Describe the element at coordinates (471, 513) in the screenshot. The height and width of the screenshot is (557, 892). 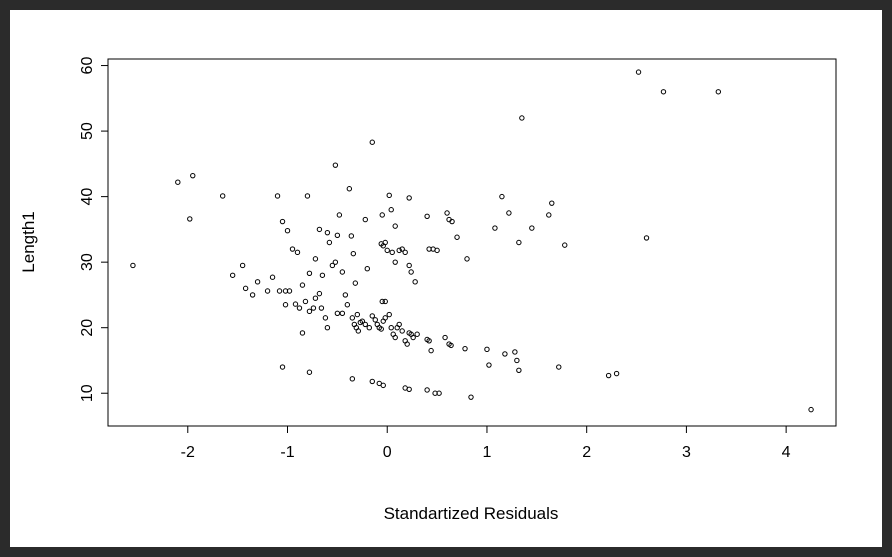
I see `x-axis-title: Standartized Residuals` at that location.